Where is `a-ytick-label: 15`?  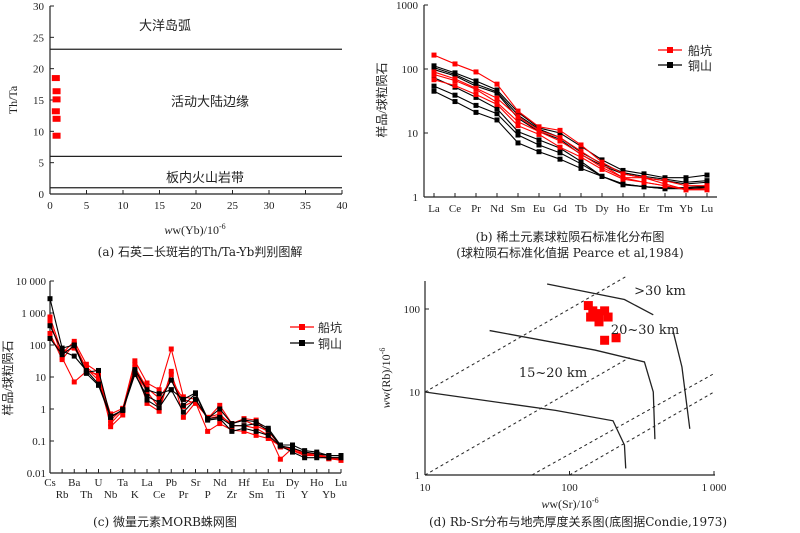 a-ytick-label: 15 is located at coordinates (39, 101).